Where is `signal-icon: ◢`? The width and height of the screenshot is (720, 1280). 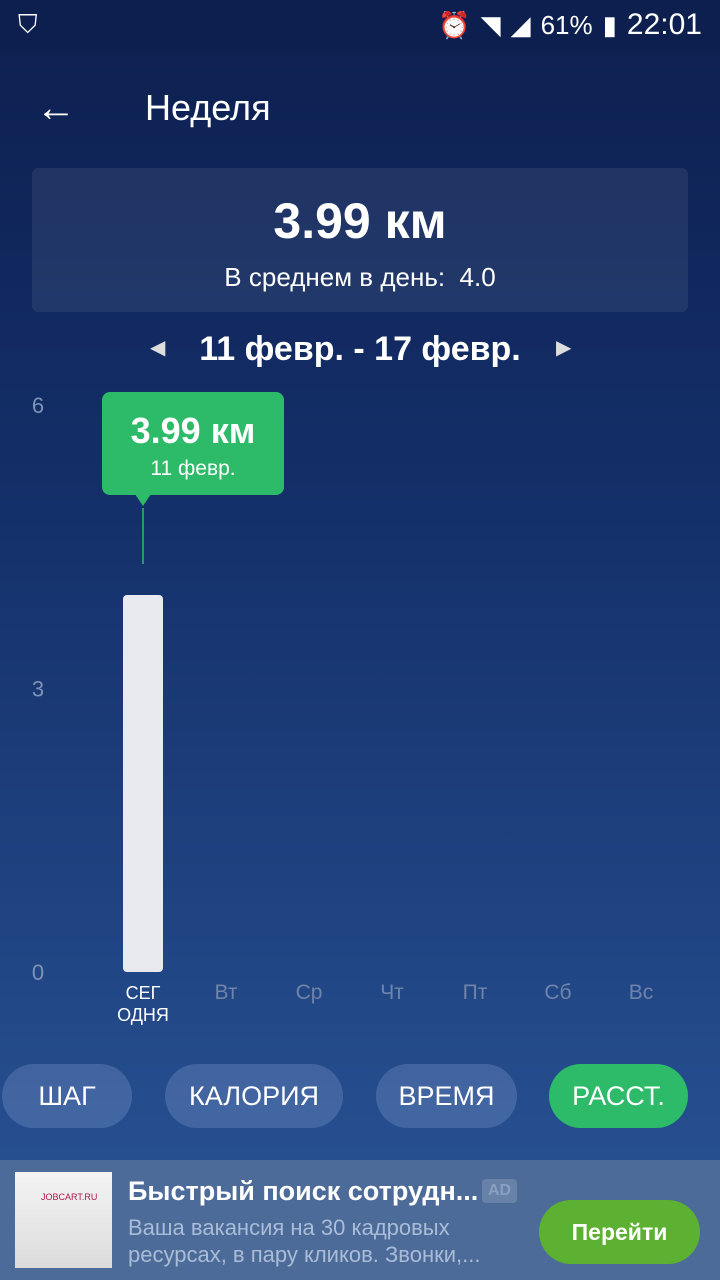
signal-icon: ◢ is located at coordinates (520, 24).